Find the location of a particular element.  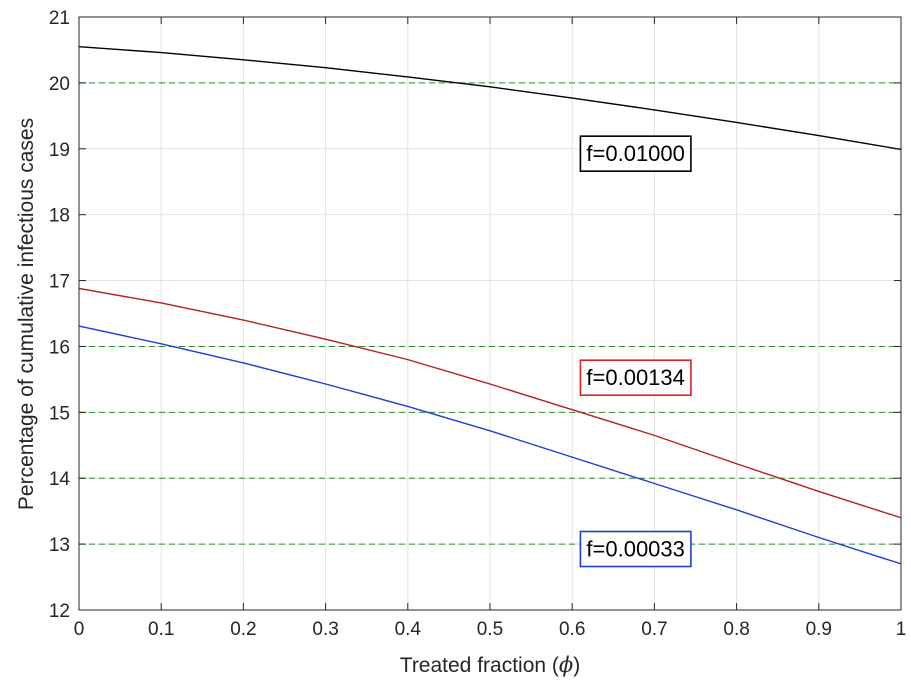

y-tick-label: 18 is located at coordinates (59, 216).